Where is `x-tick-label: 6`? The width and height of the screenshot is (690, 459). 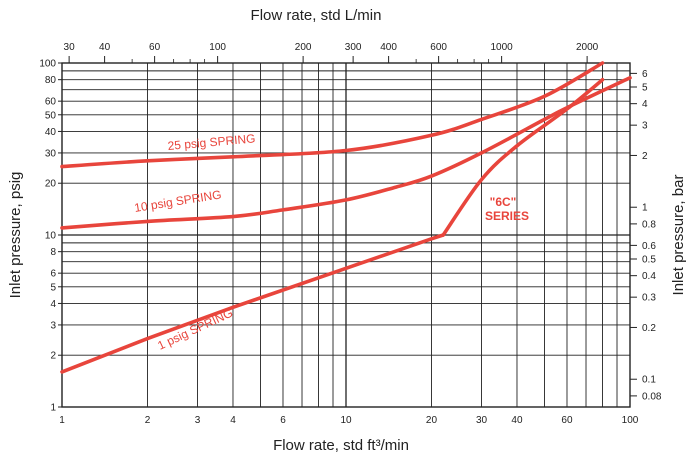 x-tick-label: 6 is located at coordinates (283, 420).